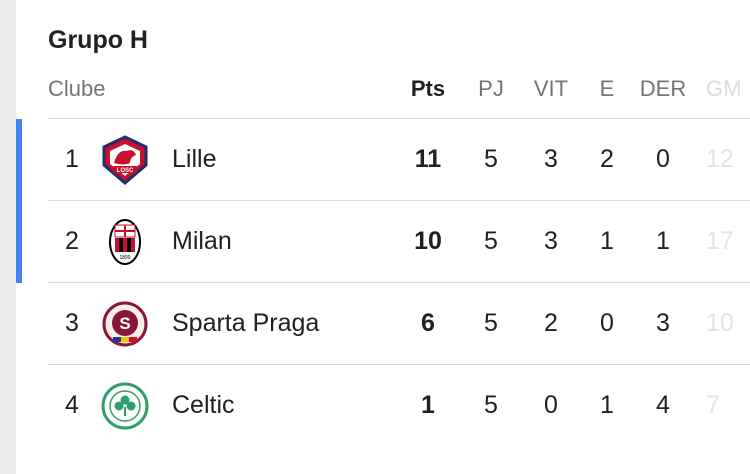 This screenshot has height=474, width=750. I want to click on sparta-praha-crest-icon: S, so click(125, 324).